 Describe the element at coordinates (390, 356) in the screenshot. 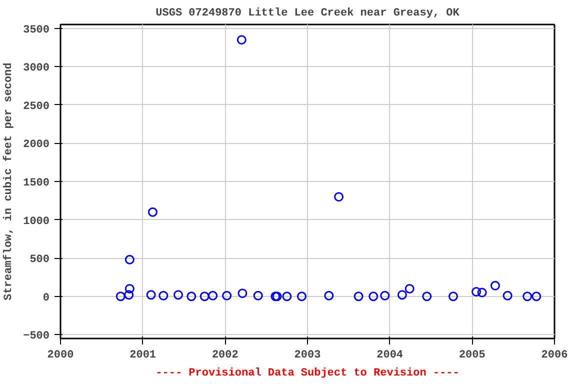

I see `x-tick-label: 2004` at that location.